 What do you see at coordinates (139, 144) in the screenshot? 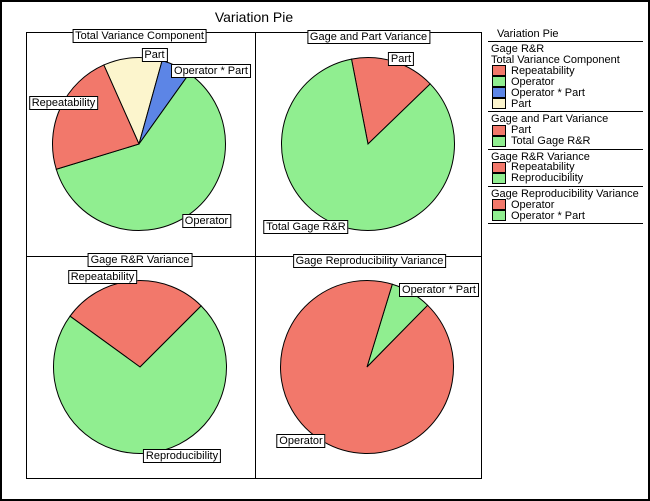
I see `pie-total-variance-component` at bounding box center [139, 144].